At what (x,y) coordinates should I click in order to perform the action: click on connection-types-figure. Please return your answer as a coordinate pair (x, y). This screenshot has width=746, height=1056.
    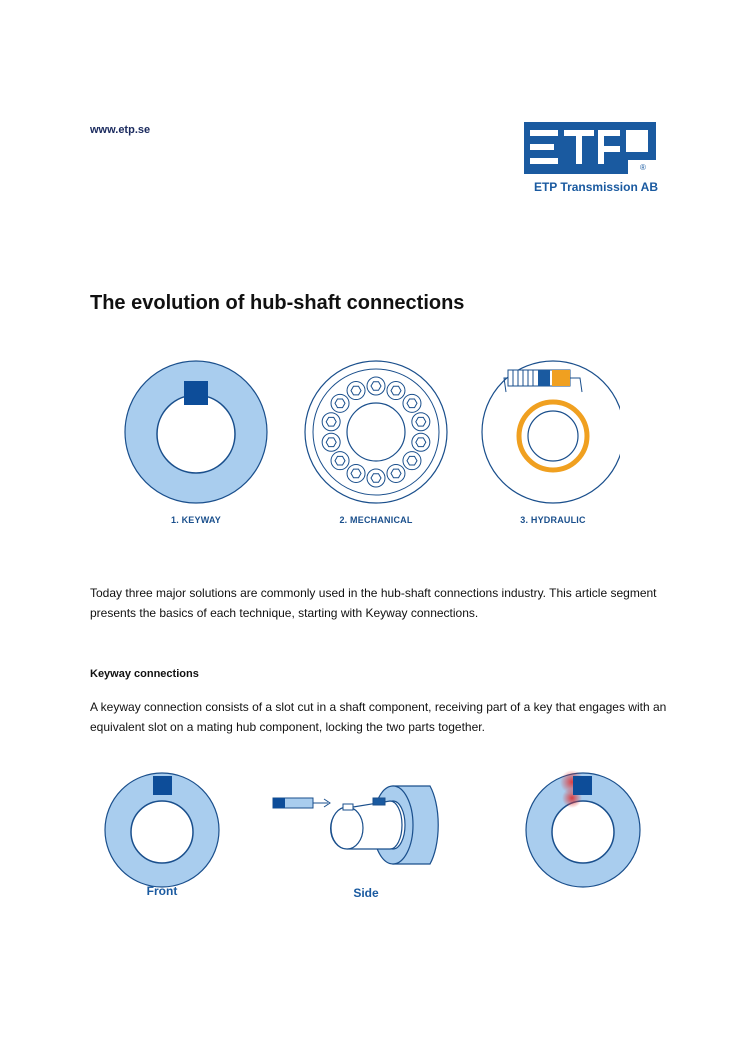
    Looking at the image, I should click on (372, 432).